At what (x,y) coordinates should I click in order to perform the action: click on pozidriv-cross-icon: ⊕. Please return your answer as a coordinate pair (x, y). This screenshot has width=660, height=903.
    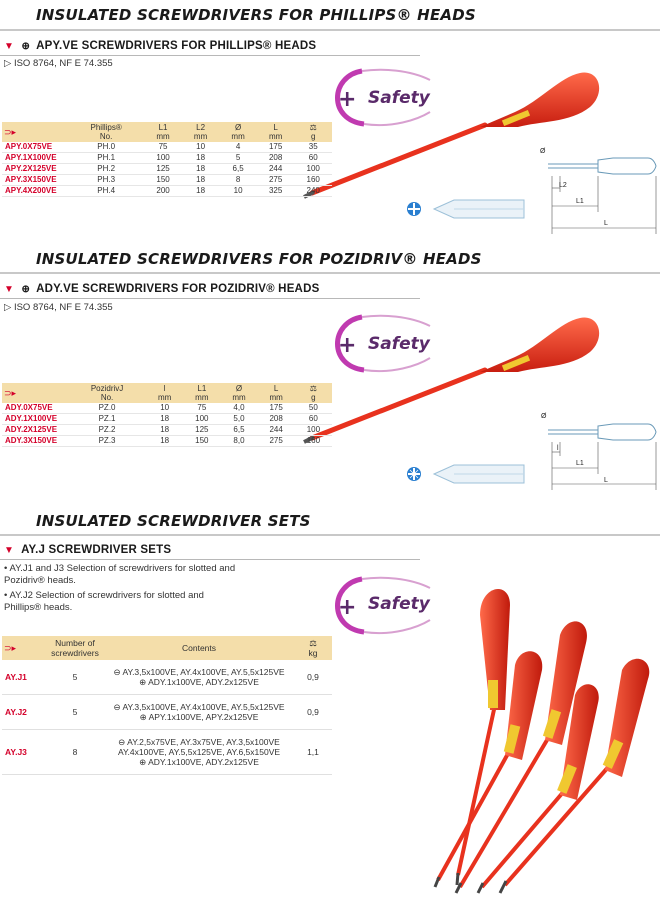
    Looking at the image, I should click on (26, 289).